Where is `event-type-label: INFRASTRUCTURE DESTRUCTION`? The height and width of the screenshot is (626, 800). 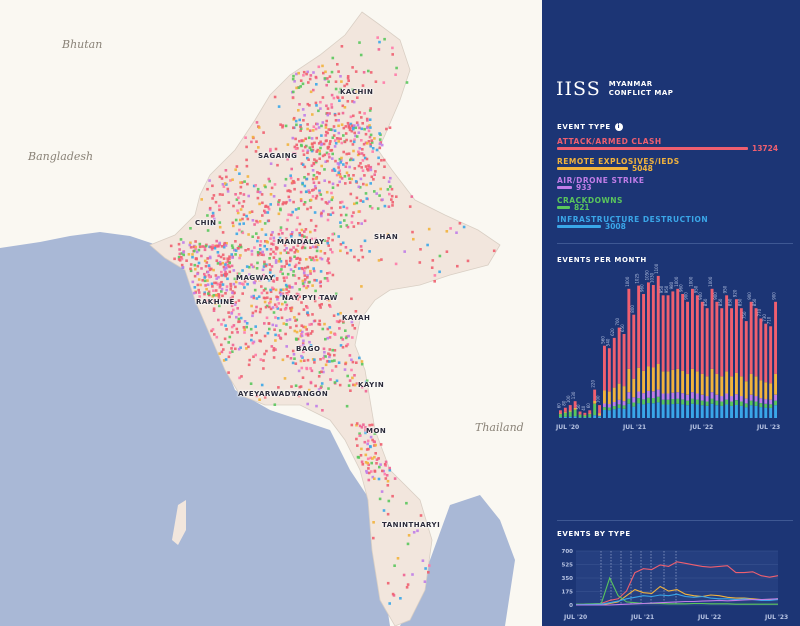
event-type-label: INFRASTRUCTURE DESTRUCTION is located at coordinates (633, 219).